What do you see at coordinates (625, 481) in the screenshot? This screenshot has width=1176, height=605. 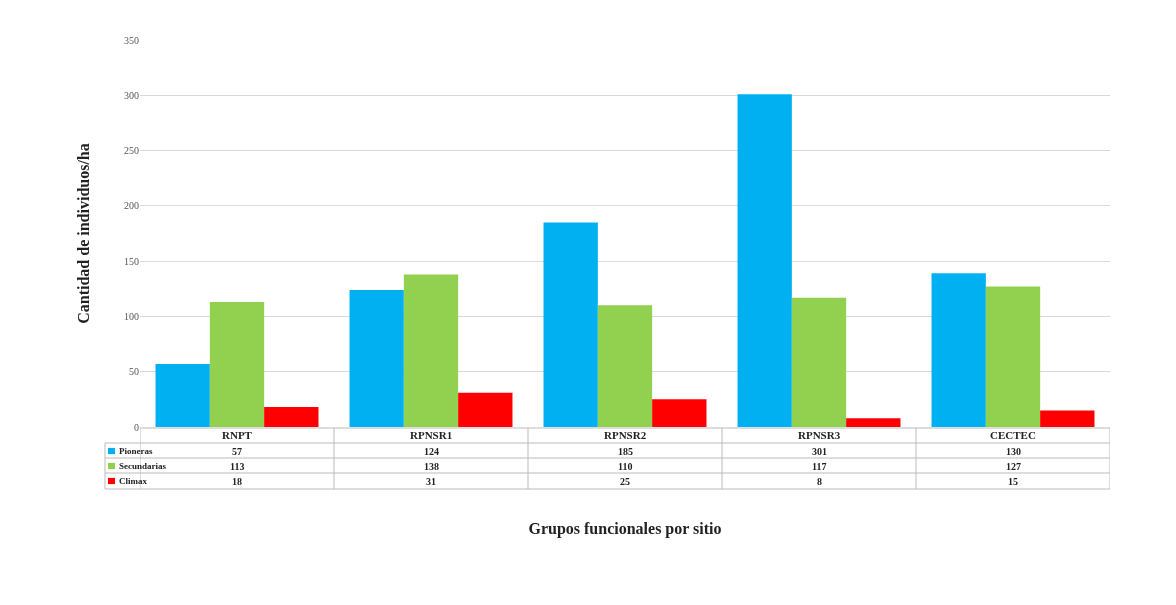 I see `text: 25` at bounding box center [625, 481].